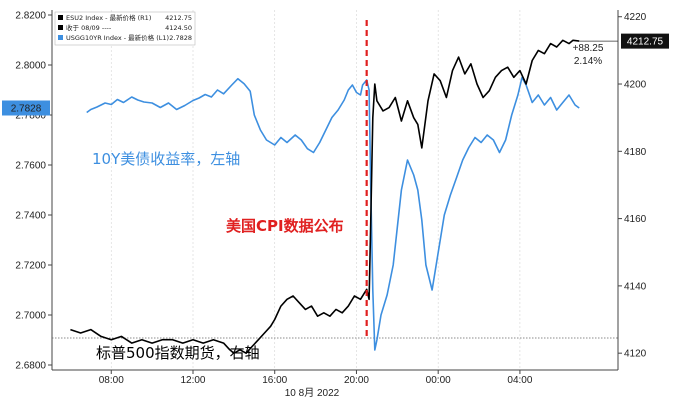 Image resolution: width=681 pixels, height=402 pixels. Describe the element at coordinates (274, 380) in the screenshot. I see `x-tick-label: 16:00` at that location.